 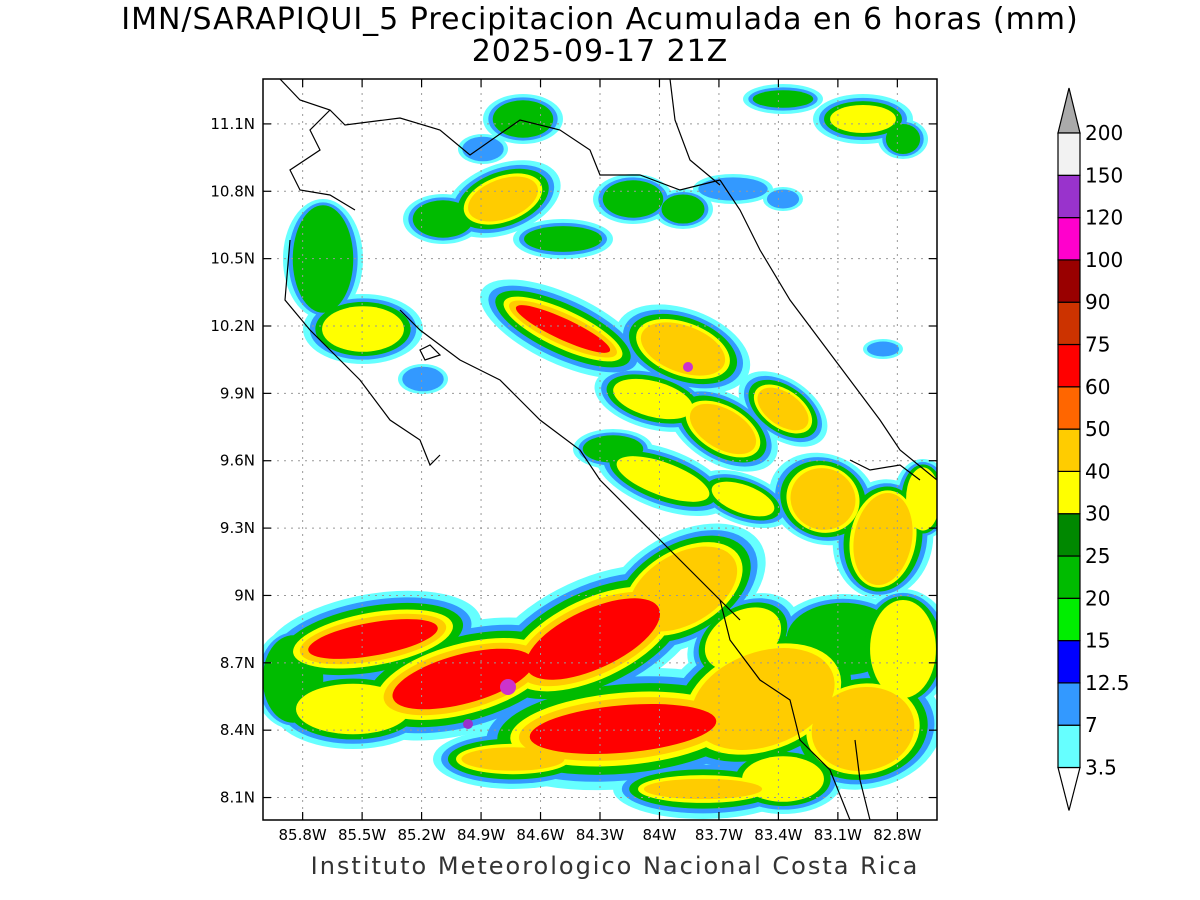 I want to click on colorbar-label: 12.5, so click(x=1107, y=683).